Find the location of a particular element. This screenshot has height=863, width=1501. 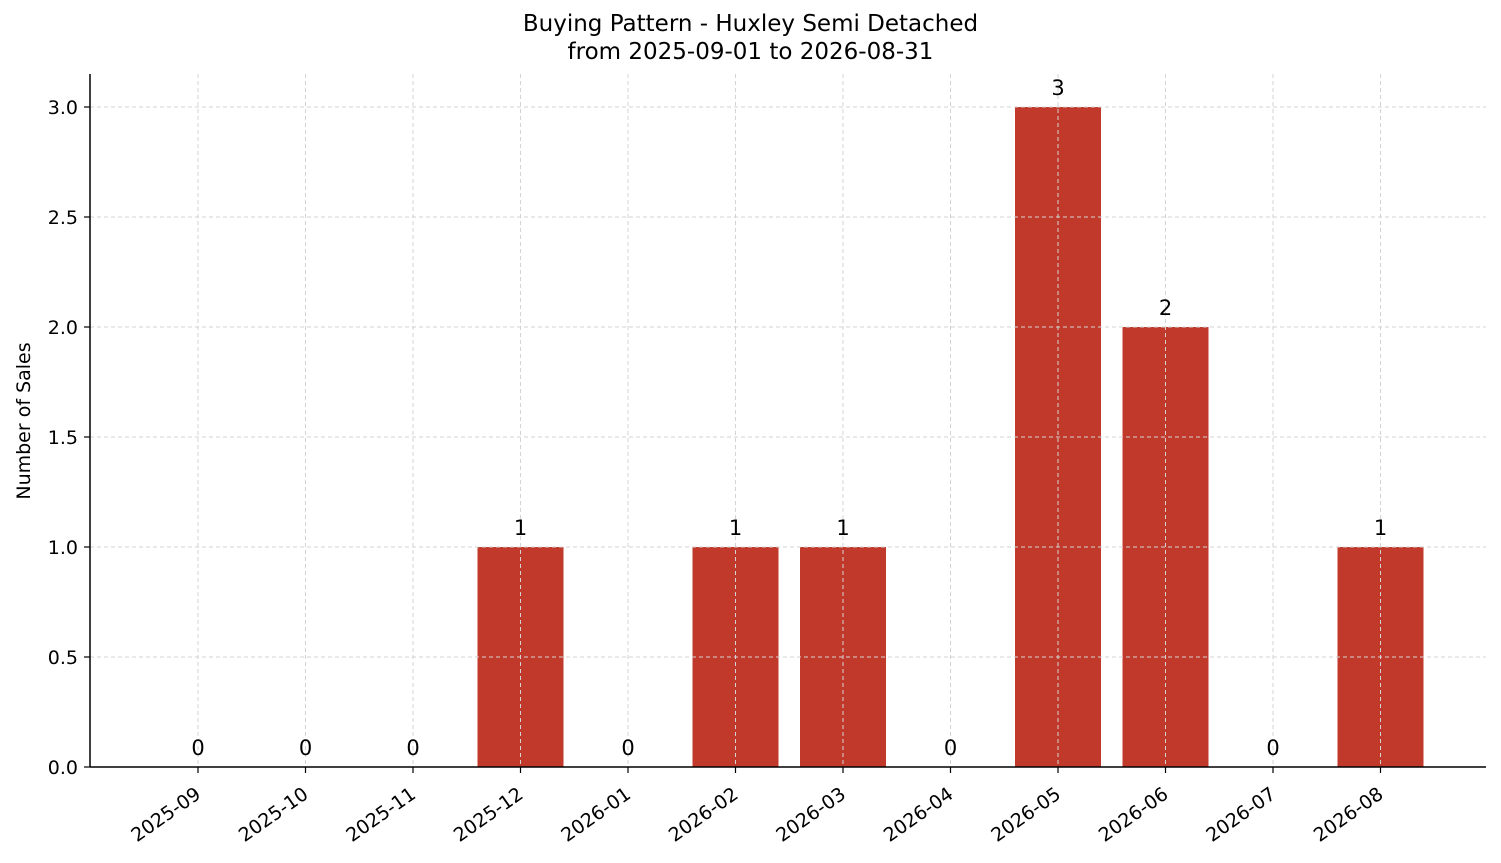

x-tick-label: 2026-08 is located at coordinates (1349, 815).